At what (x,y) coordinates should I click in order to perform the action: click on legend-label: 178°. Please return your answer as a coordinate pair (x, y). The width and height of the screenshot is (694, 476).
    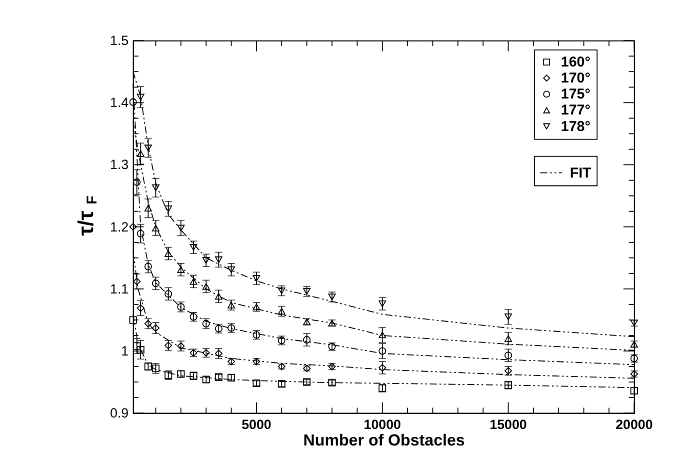
    Looking at the image, I should click on (575, 126).